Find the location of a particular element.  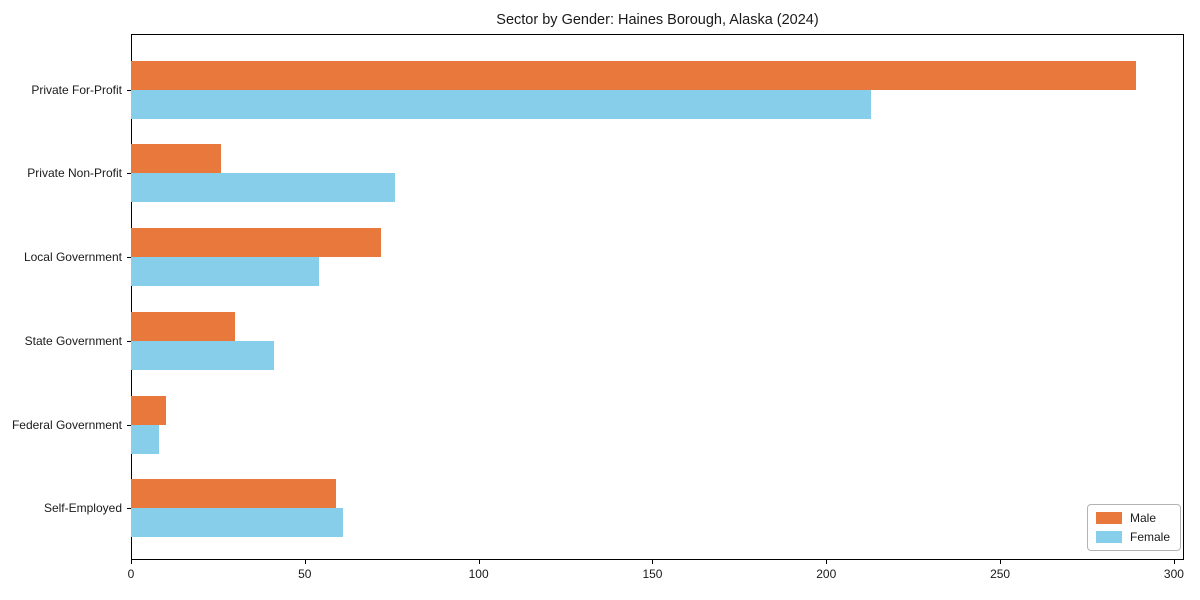

x-tick-label: 250 is located at coordinates (1000, 574).